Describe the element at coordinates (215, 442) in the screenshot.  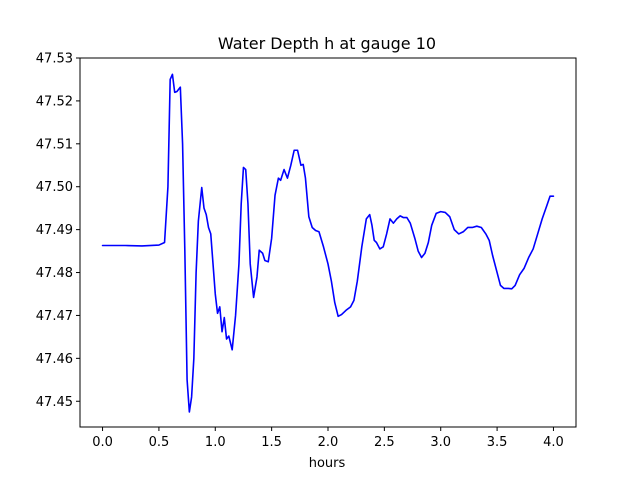
I see `x-tick-label: 1.0` at that location.